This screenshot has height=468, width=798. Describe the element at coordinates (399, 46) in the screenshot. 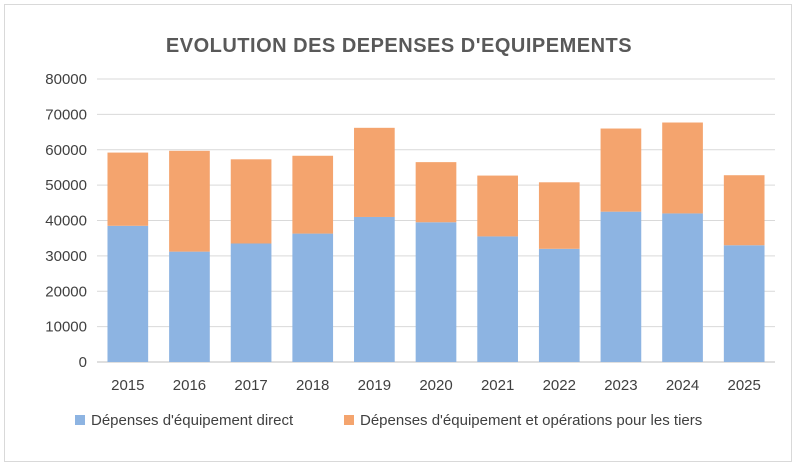

I see `chart-title: EVOLUTION DES DEPENSES D'EQUIPEMENTS` at that location.